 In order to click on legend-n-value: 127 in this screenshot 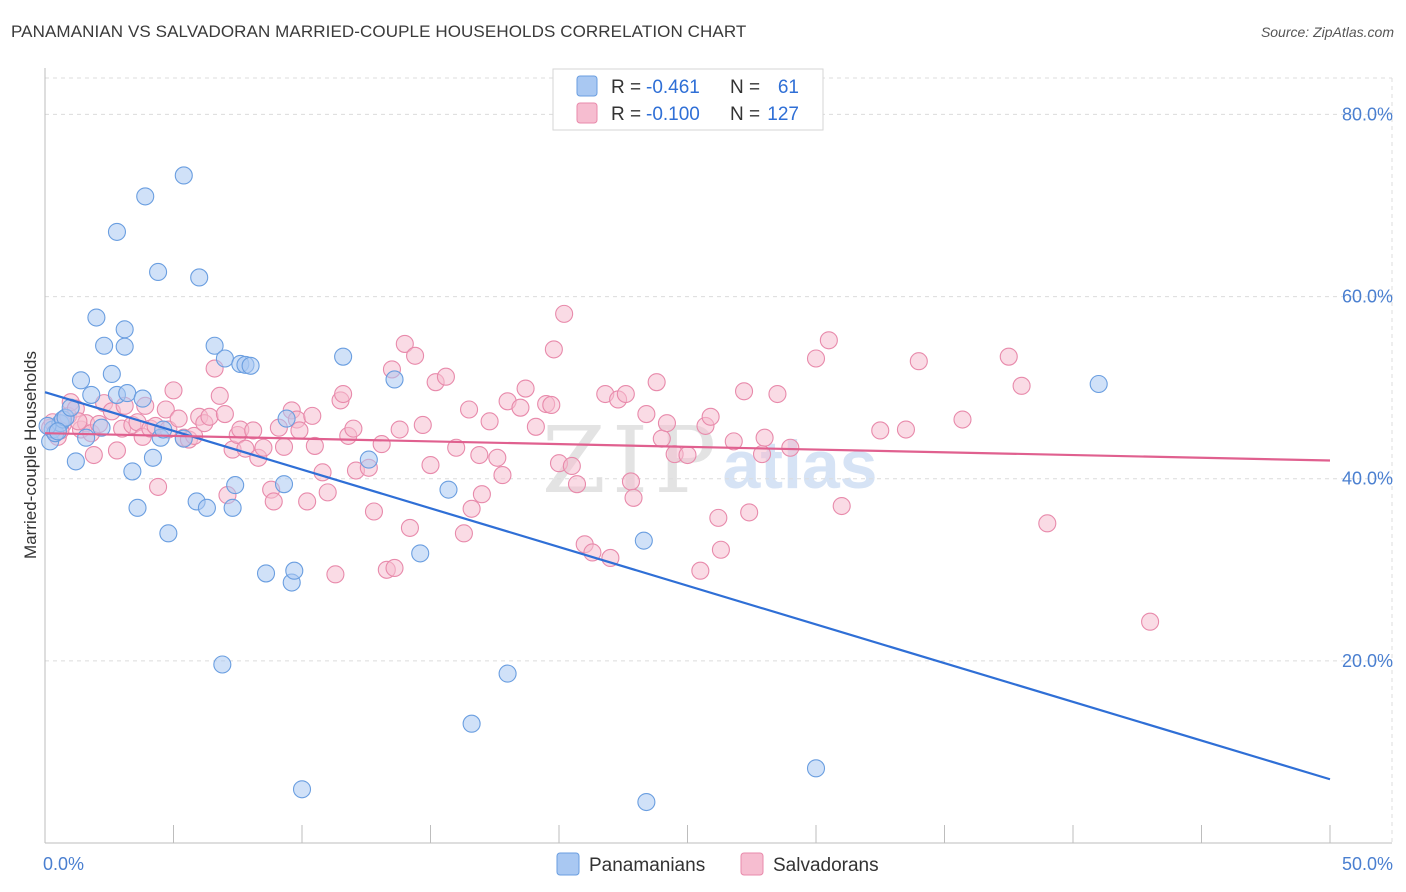, I will do `click(783, 114)`.